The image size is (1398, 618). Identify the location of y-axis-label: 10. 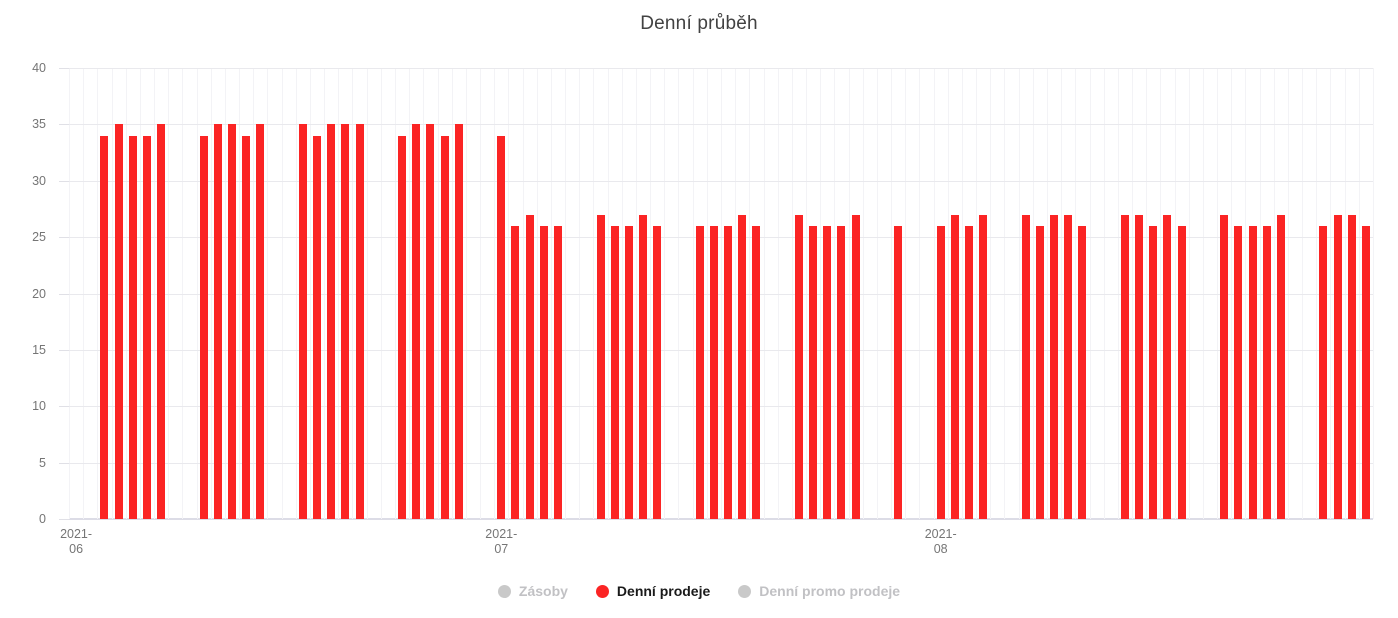
(39, 406).